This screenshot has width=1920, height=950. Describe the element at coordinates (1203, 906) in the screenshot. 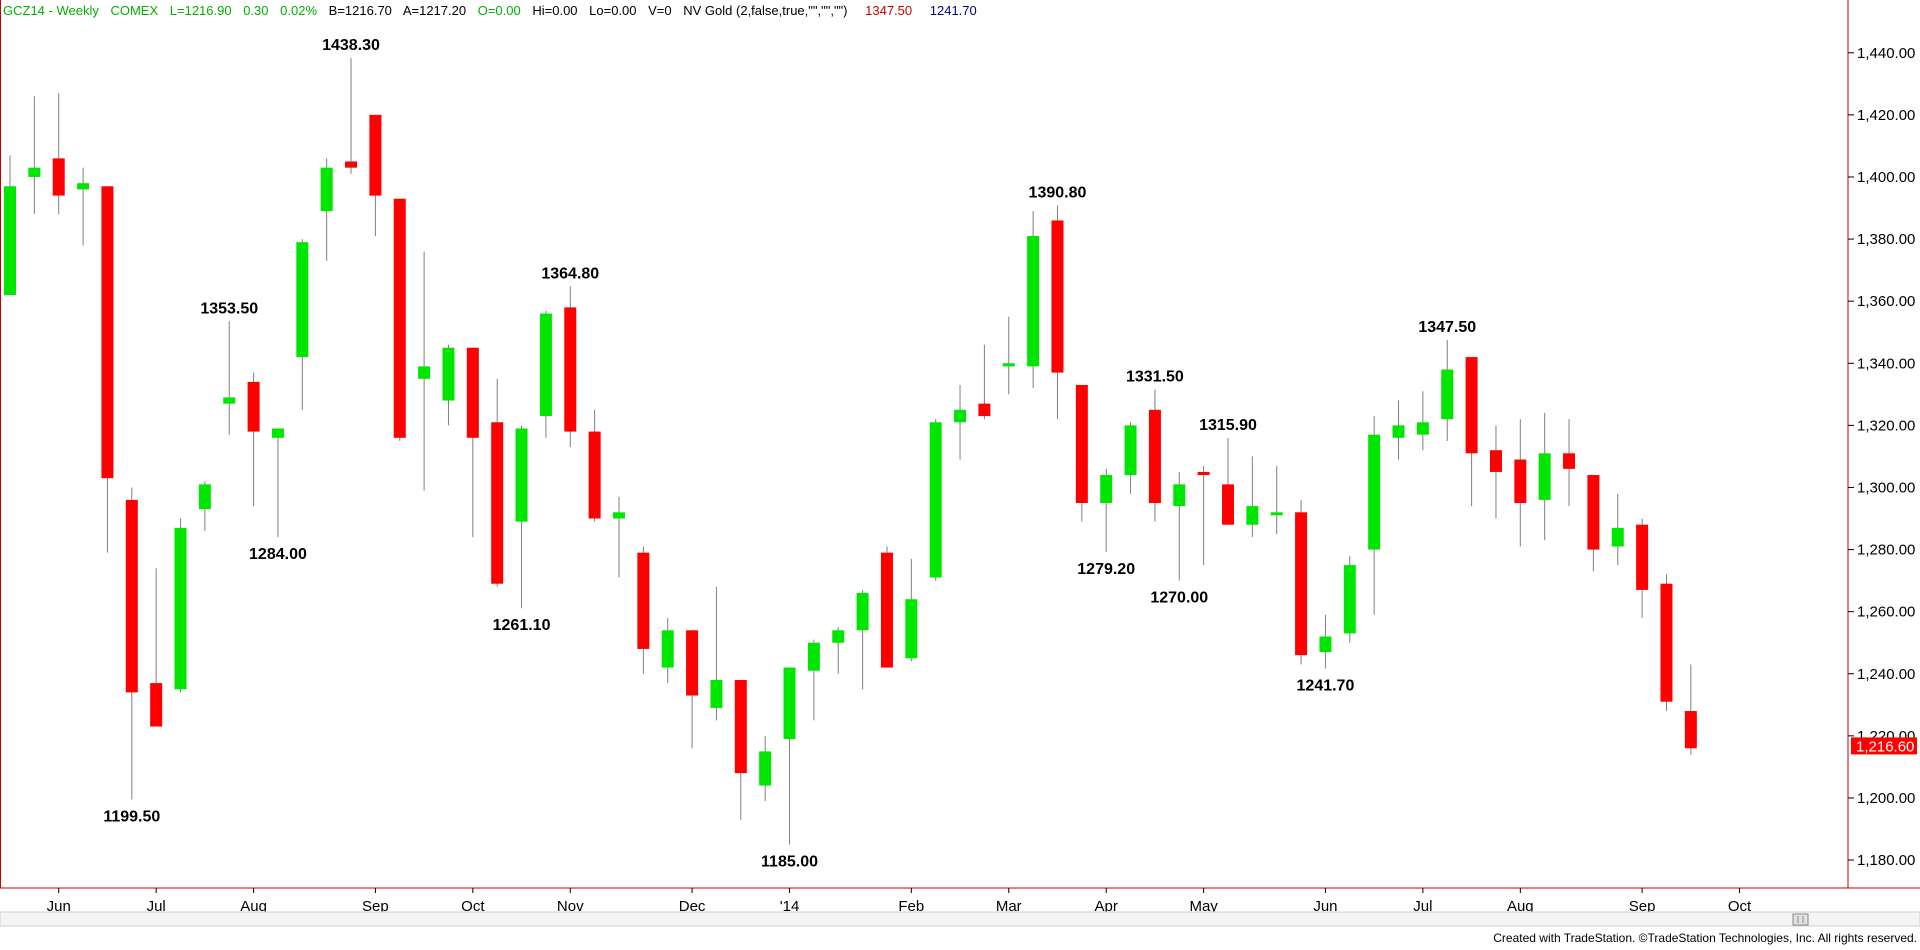

I see `x-tick-label: May` at that location.